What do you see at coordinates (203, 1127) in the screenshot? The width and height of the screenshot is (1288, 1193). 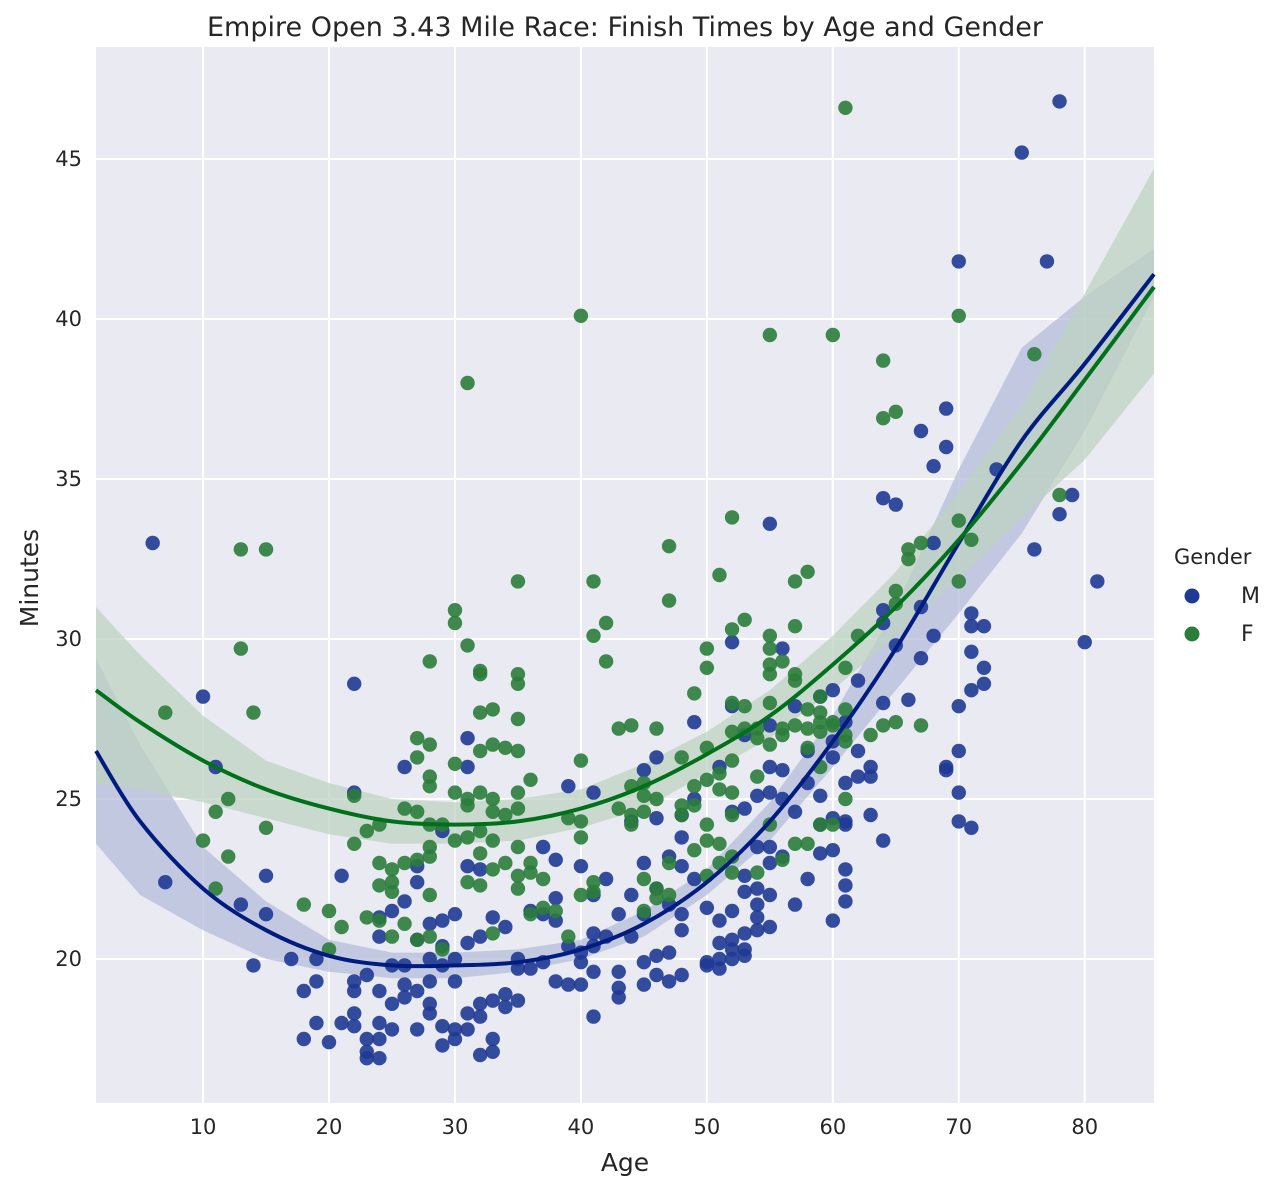 I see `x-tick-label: 10` at bounding box center [203, 1127].